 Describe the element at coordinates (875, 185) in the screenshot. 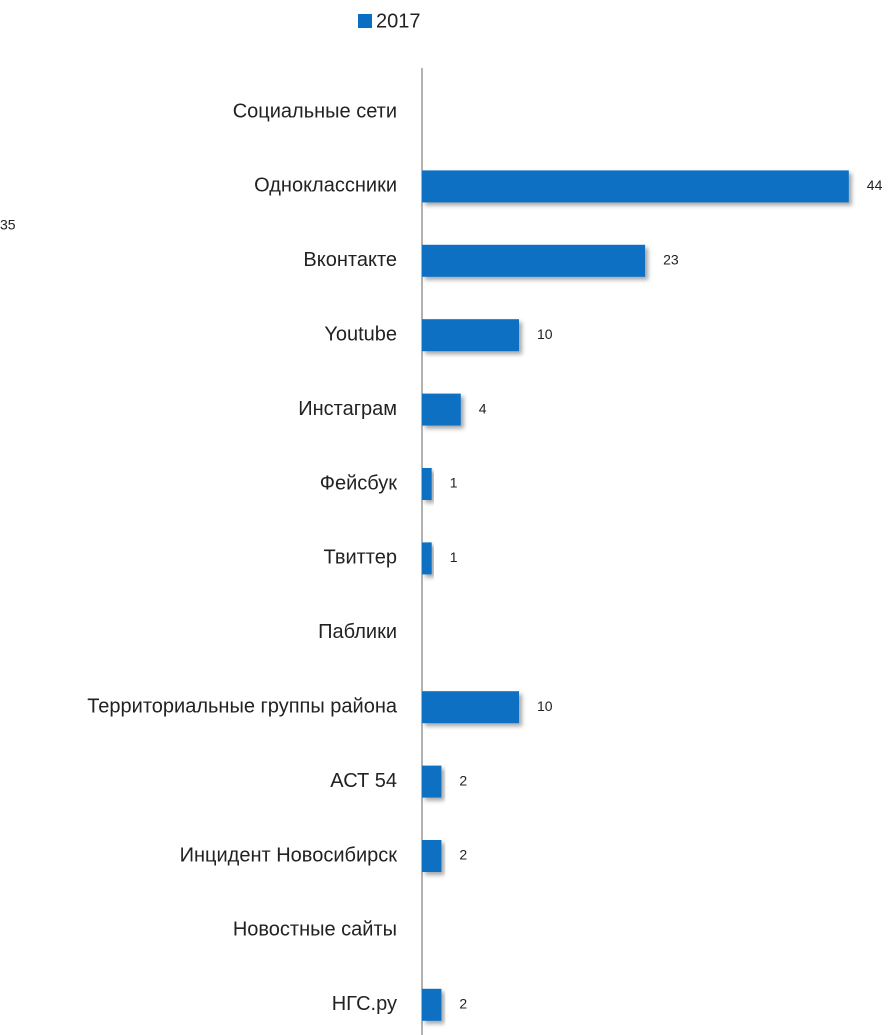

I see `data-label: 44` at that location.